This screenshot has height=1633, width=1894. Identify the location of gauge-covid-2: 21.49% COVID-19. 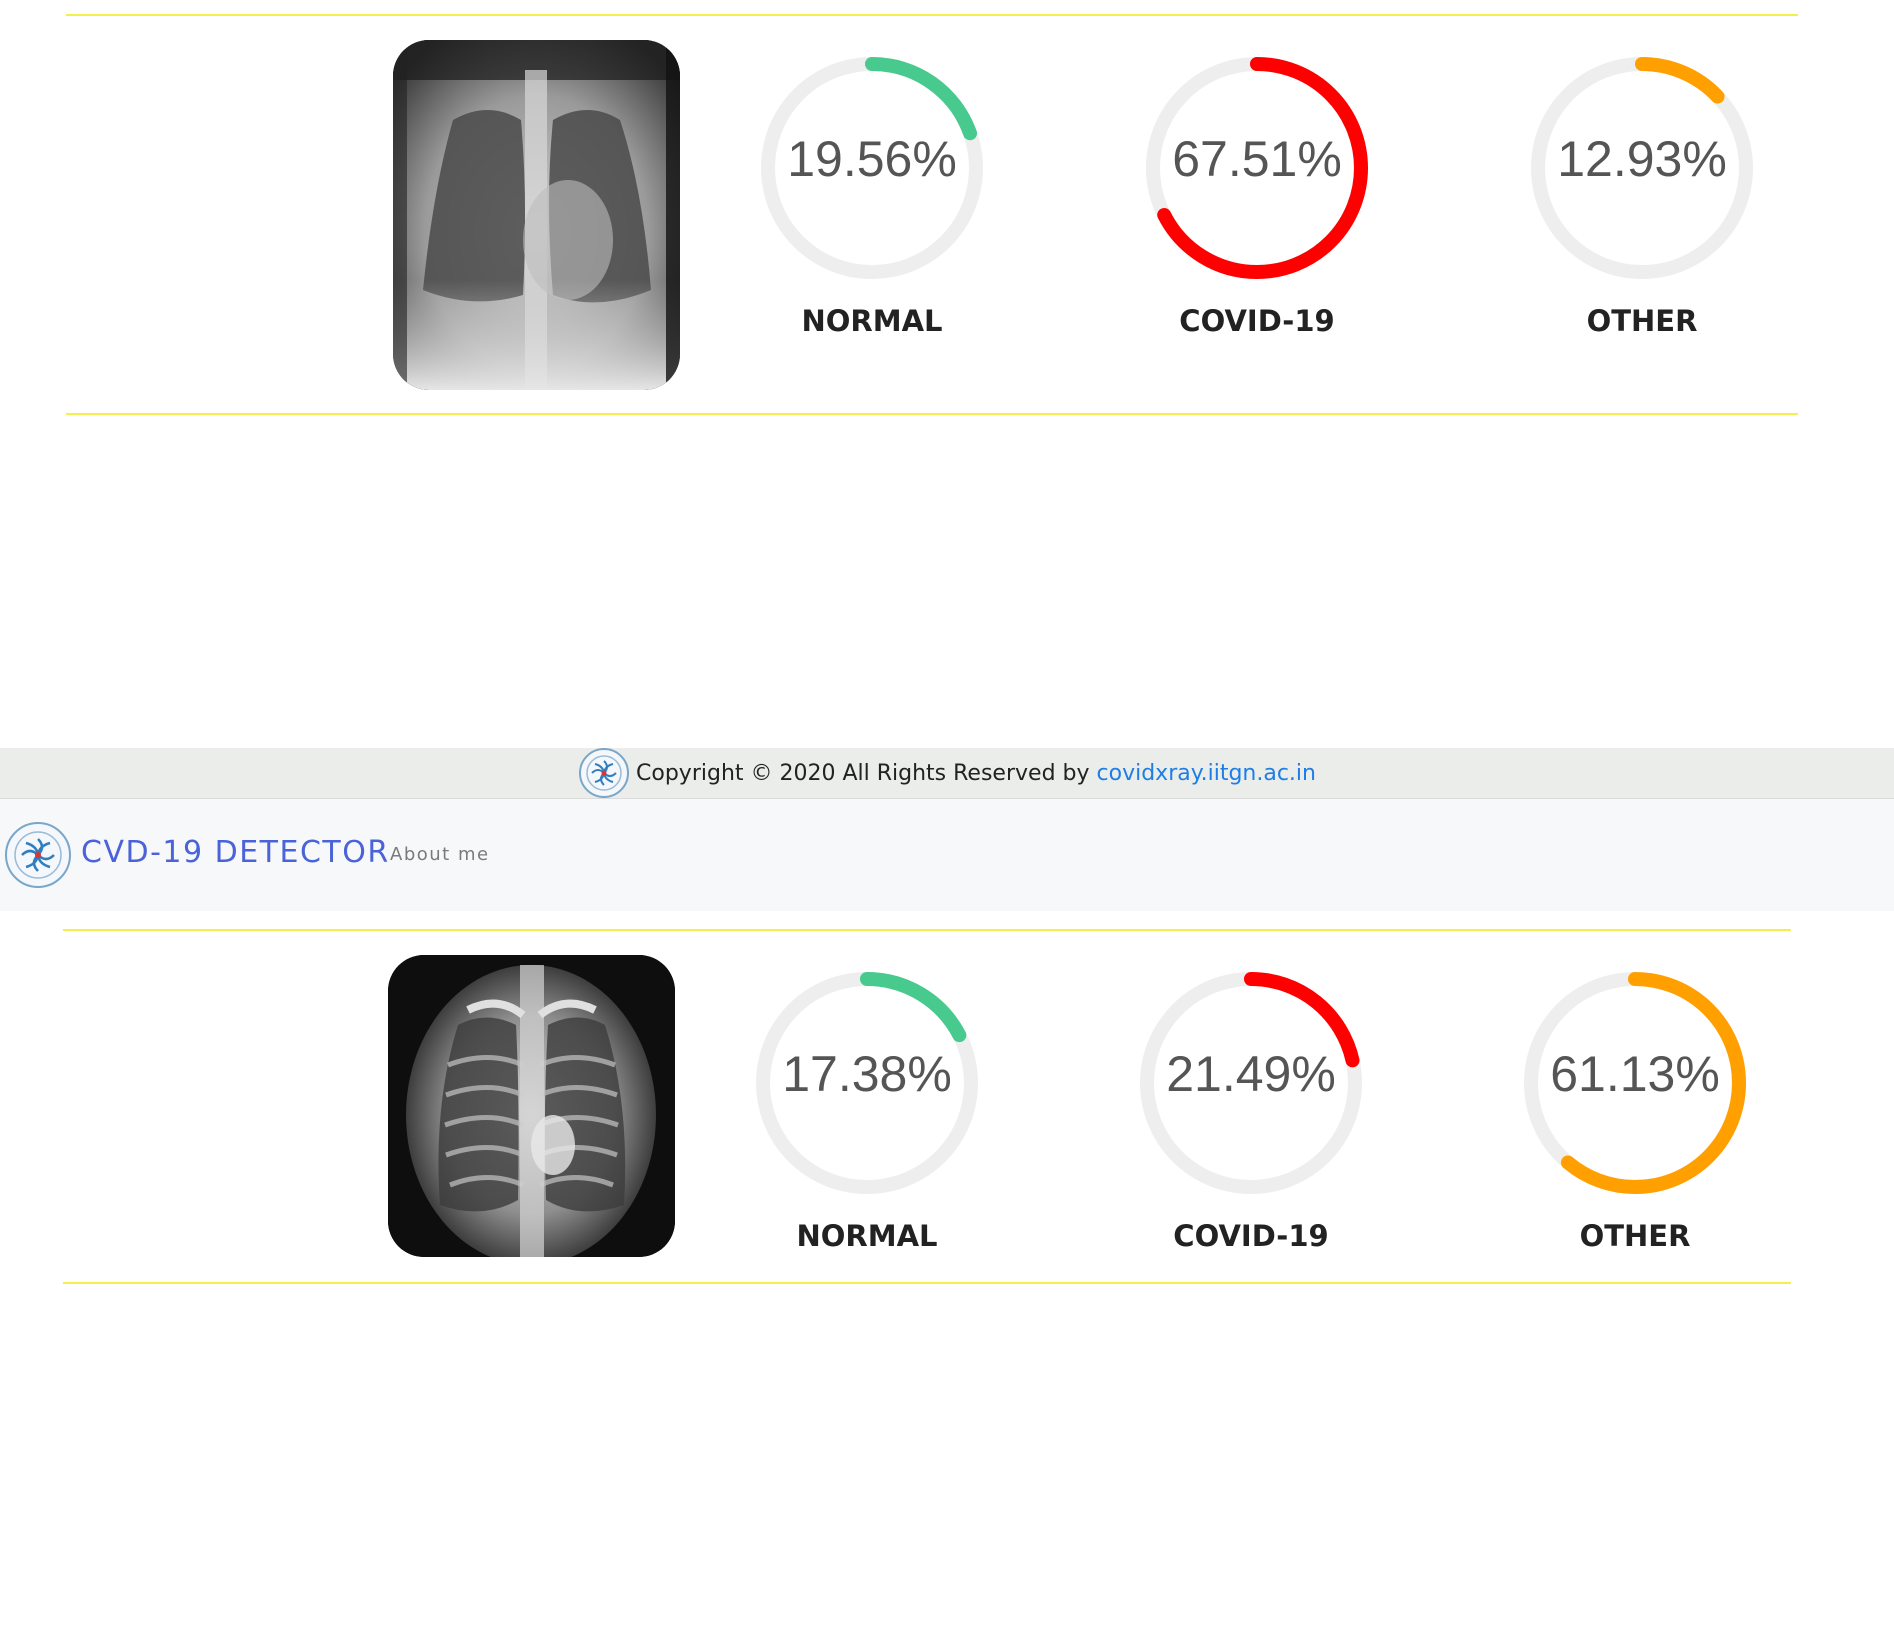
(1251, 1114).